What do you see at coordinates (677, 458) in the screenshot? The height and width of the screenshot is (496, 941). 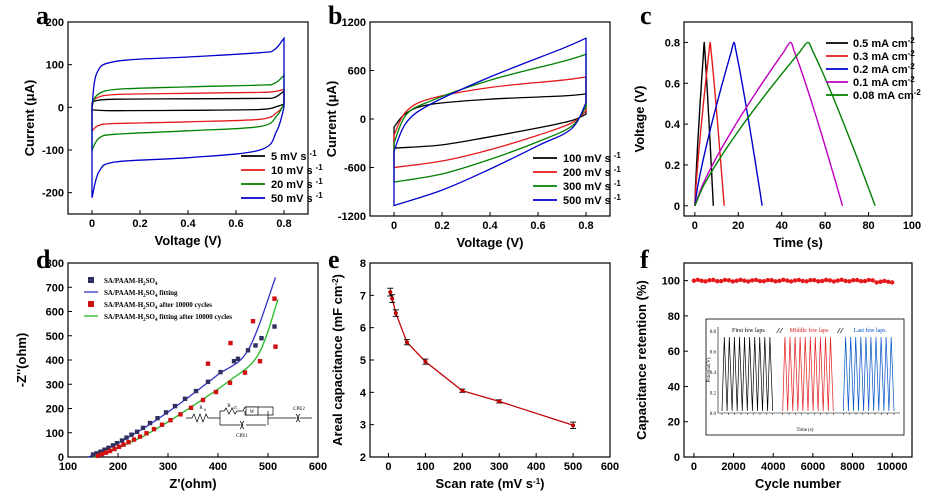 I see `y-tick-label: 0` at bounding box center [677, 458].